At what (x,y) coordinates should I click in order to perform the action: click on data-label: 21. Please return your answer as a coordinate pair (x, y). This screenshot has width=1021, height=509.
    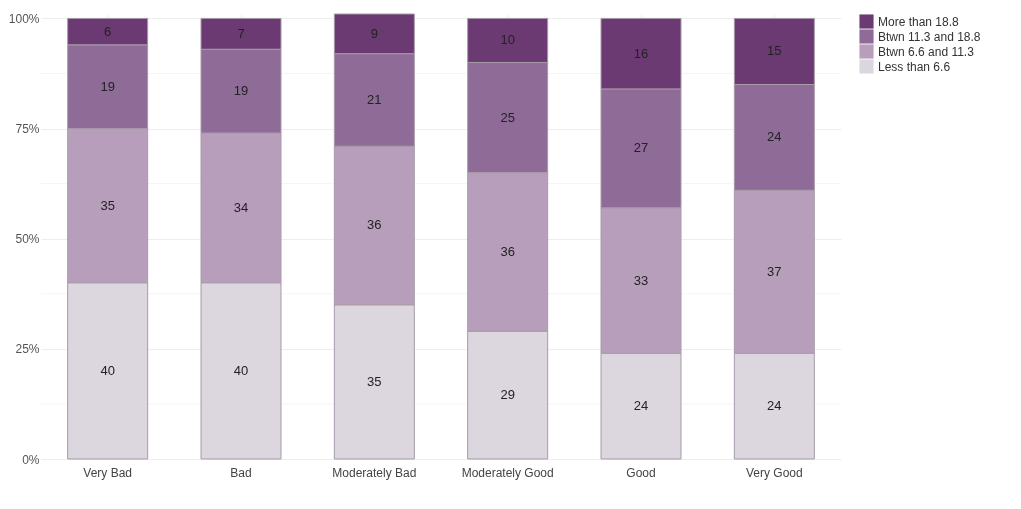
    Looking at the image, I should click on (374, 99).